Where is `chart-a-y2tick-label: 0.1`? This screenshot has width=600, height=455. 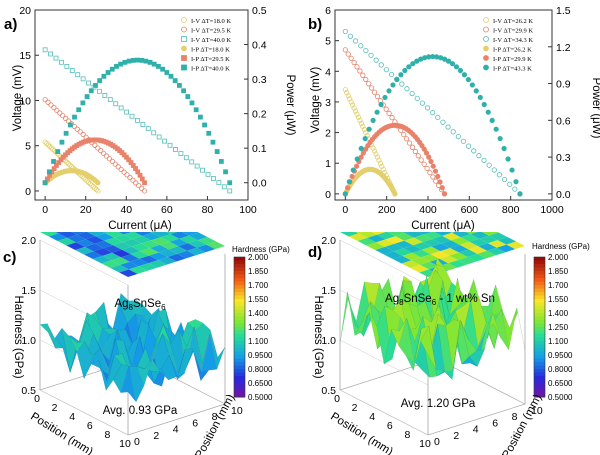
chart-a-y2tick-label: 0.1 is located at coordinates (259, 149).